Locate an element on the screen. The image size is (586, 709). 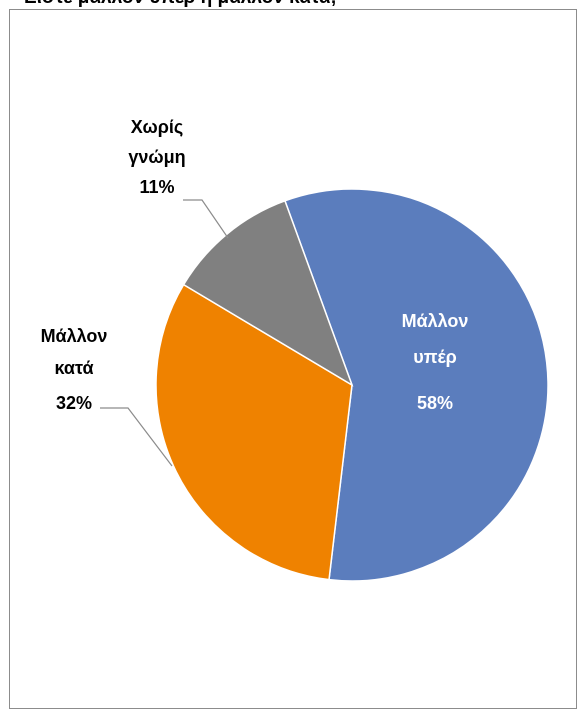
slice-label-χωρίς-γνώμη-line-1: Χωρίς is located at coordinates (157, 127).